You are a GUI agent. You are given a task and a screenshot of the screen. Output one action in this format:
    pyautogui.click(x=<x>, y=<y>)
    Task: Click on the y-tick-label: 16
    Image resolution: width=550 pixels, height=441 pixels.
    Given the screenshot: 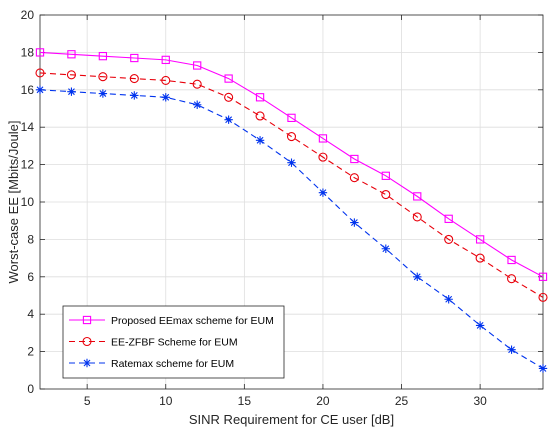 What is the action you would take?
    pyautogui.click(x=28, y=90)
    